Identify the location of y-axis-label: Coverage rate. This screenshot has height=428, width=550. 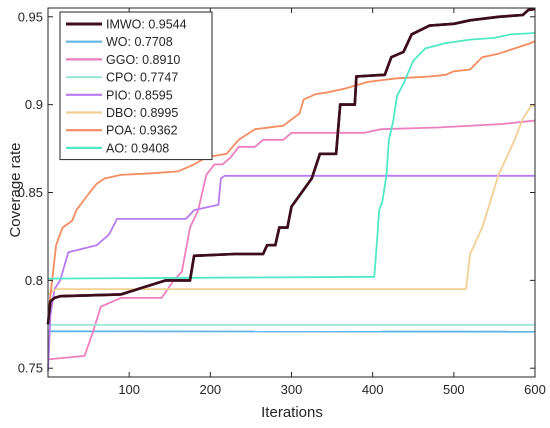
(15, 189).